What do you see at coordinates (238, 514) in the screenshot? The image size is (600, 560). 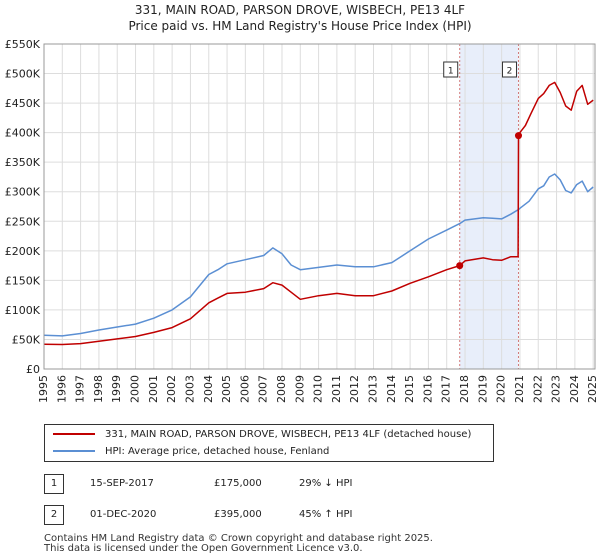 I see `annotation-price: £395,000` at bounding box center [238, 514].